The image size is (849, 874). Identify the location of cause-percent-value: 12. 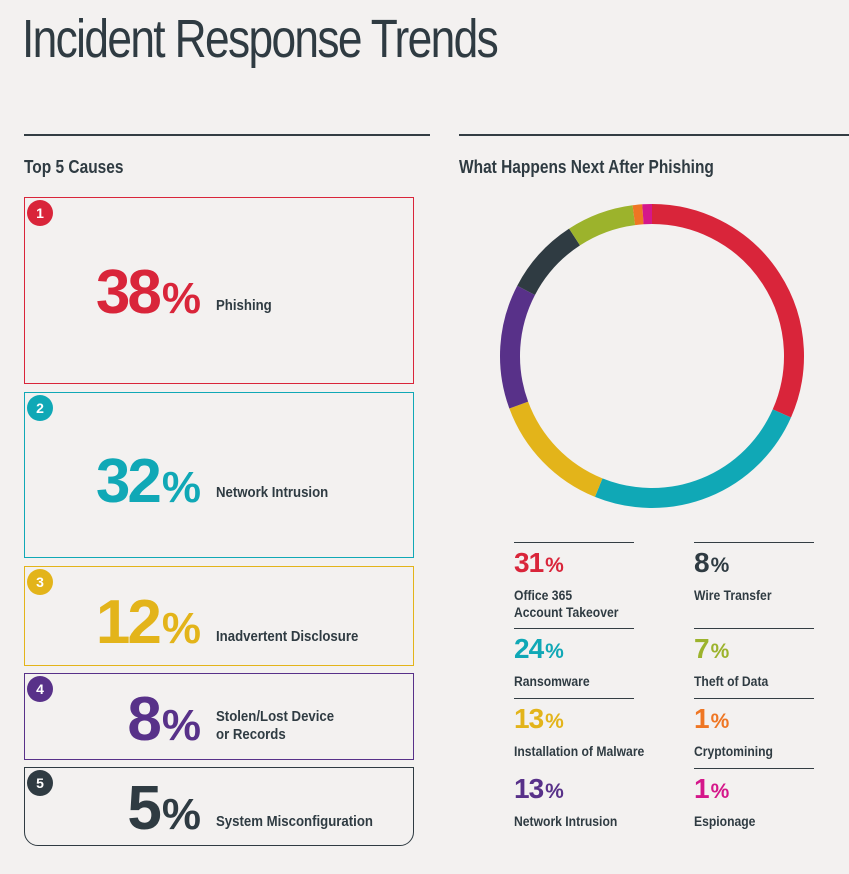
(128, 622).